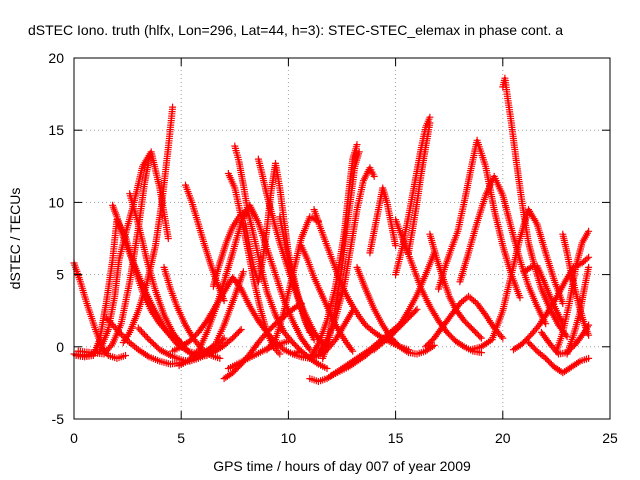 Image resolution: width=640 pixels, height=480 pixels. I want to click on y-tick-label: 15, so click(56, 130).